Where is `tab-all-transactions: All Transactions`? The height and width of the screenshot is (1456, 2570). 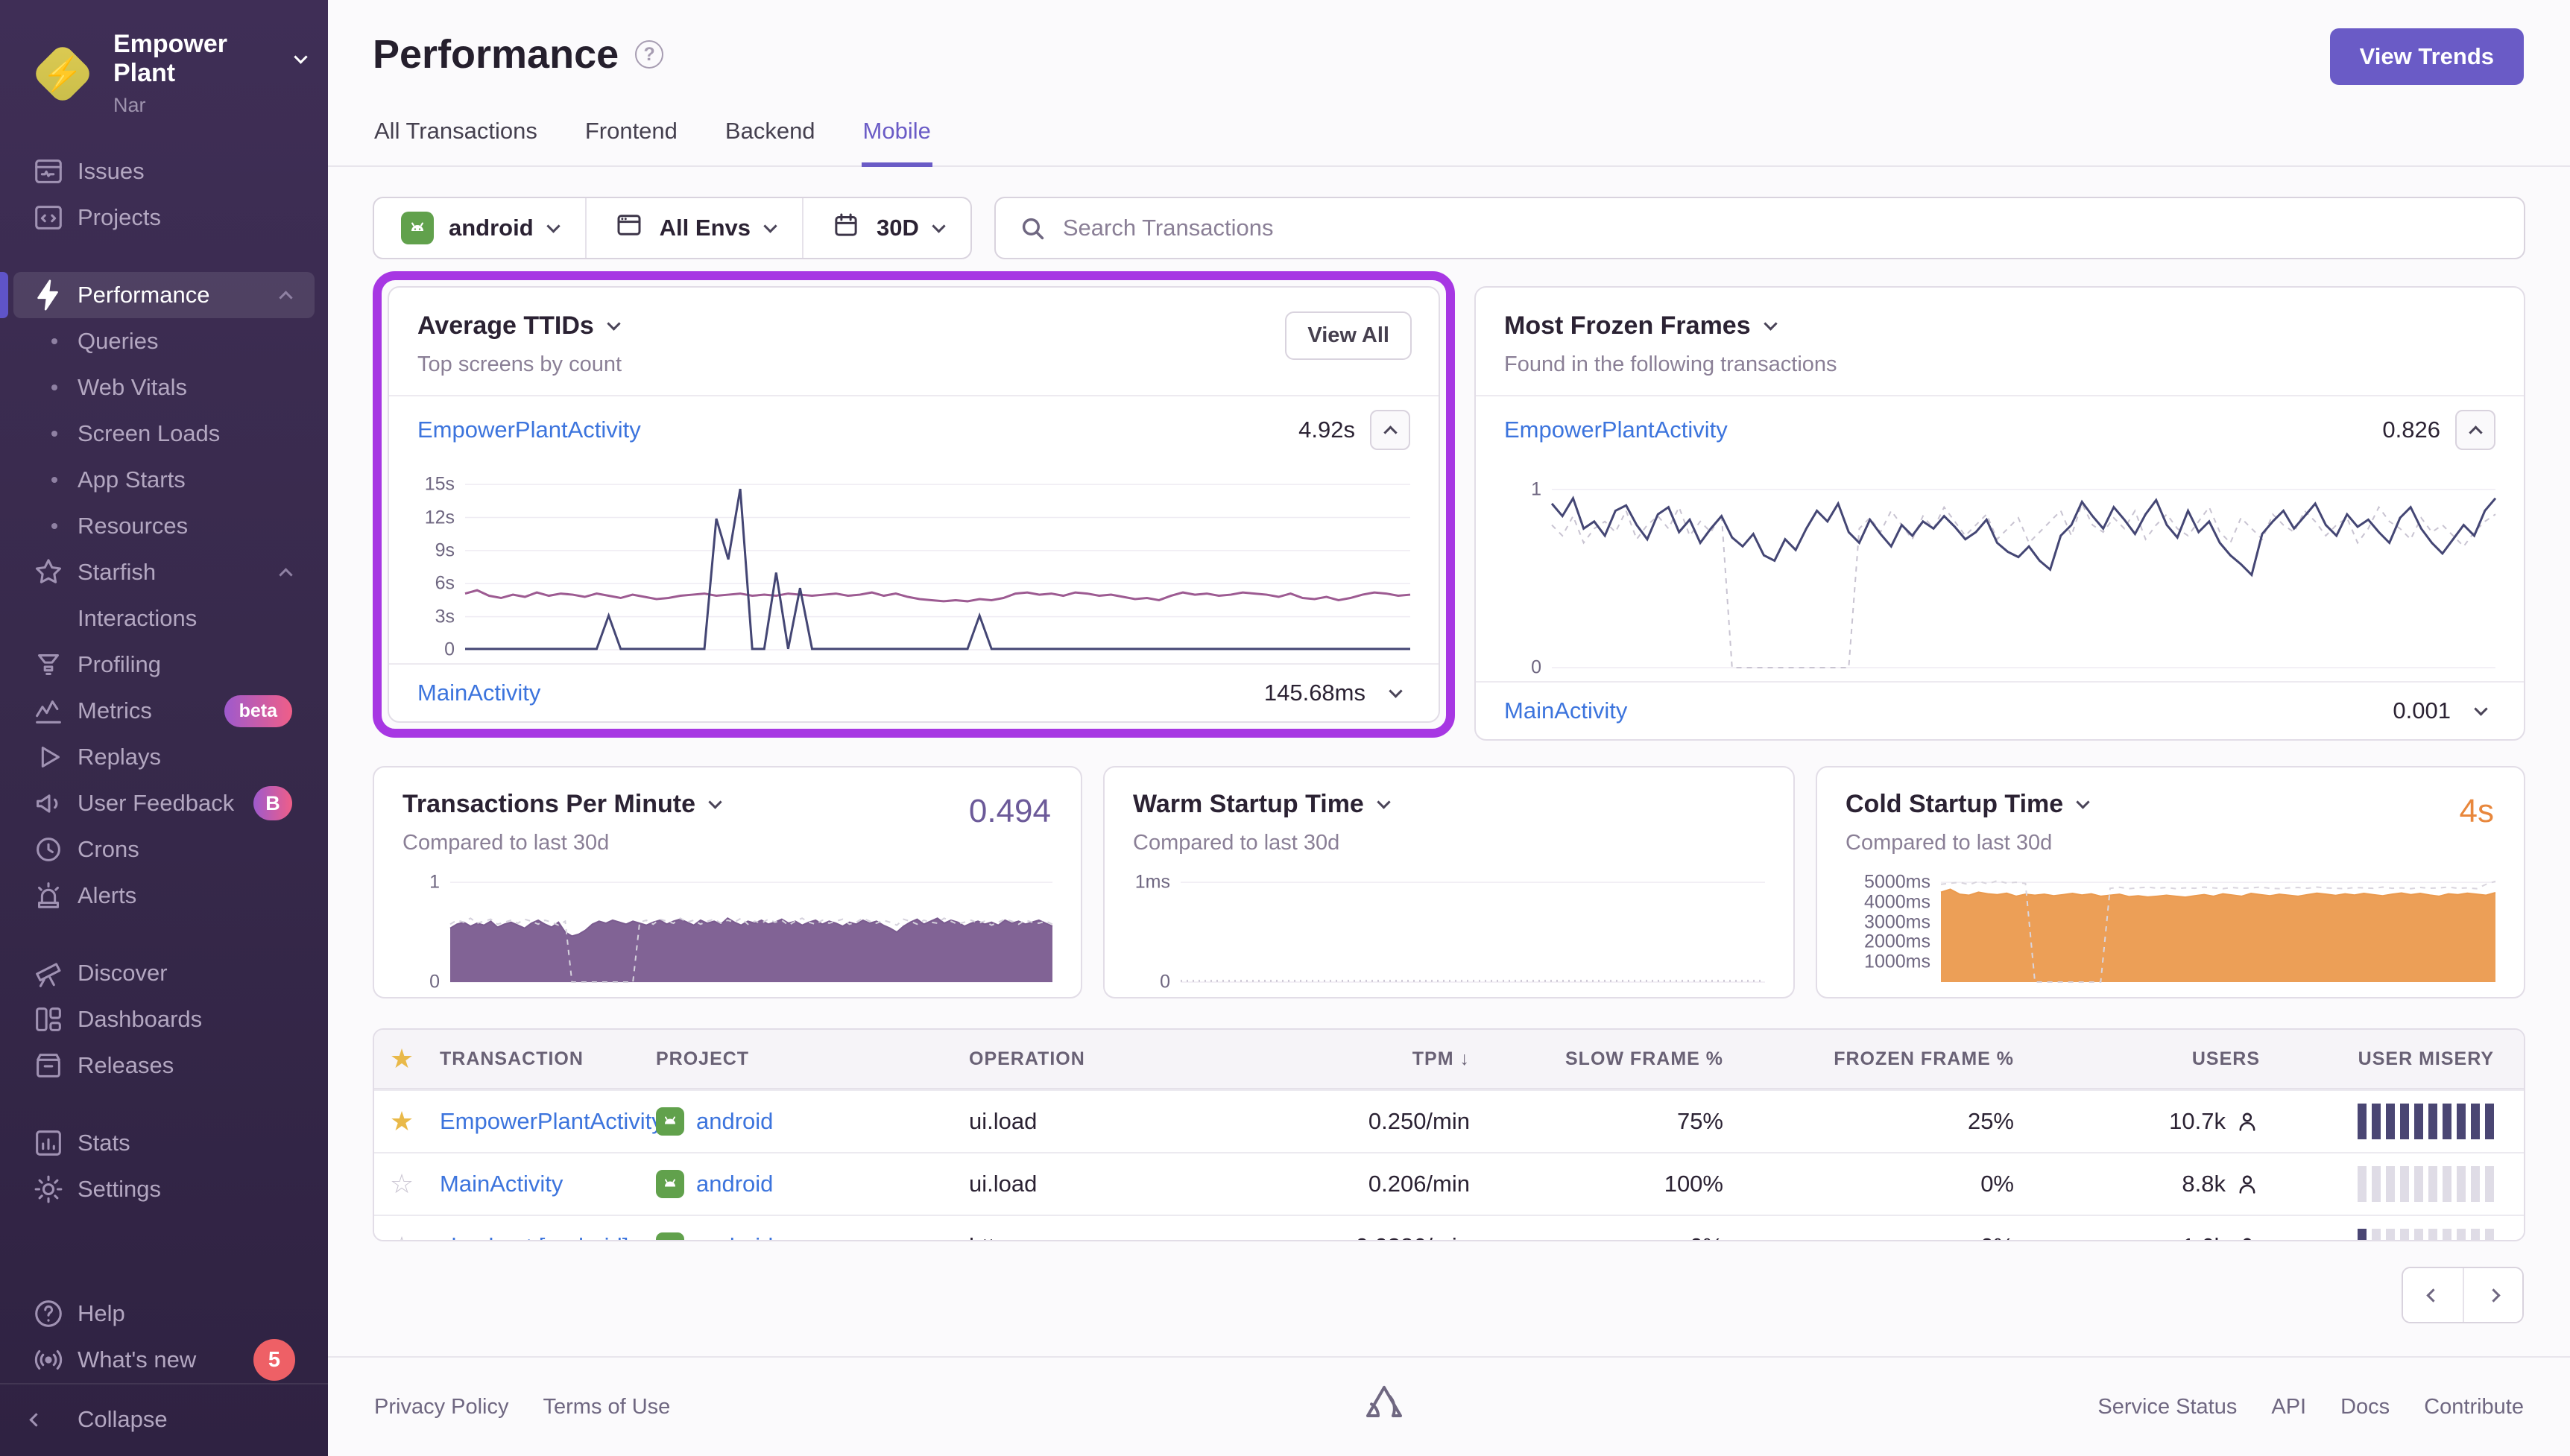 tab-all-transactions: All Transactions is located at coordinates (455, 131).